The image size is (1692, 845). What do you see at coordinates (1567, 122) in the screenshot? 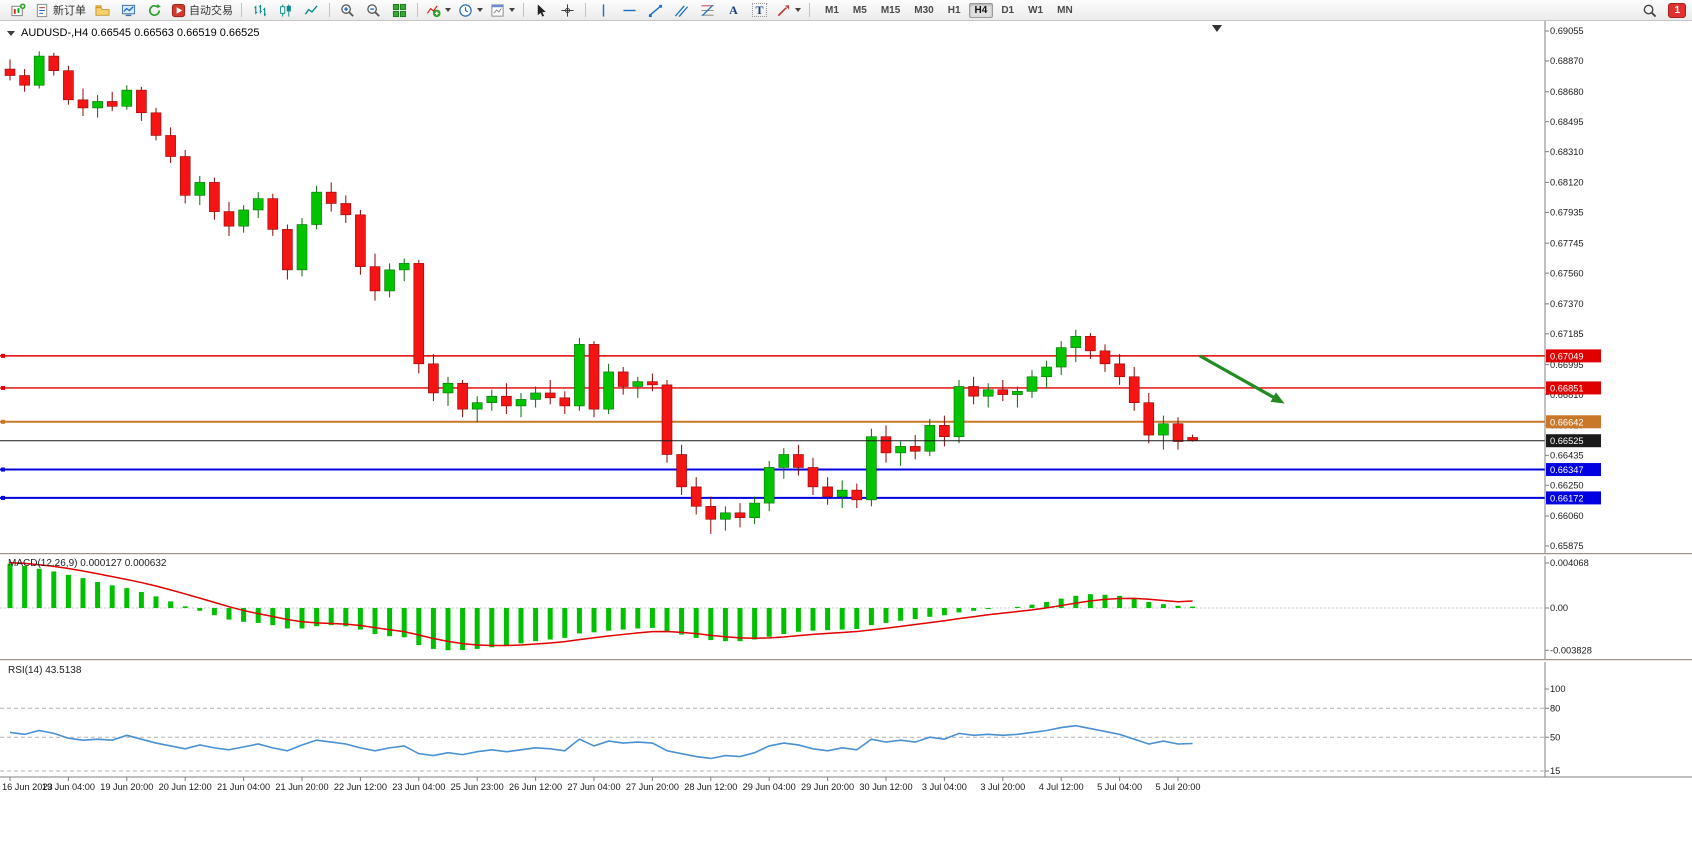
I see `svg-text: 0.68495` at bounding box center [1567, 122].